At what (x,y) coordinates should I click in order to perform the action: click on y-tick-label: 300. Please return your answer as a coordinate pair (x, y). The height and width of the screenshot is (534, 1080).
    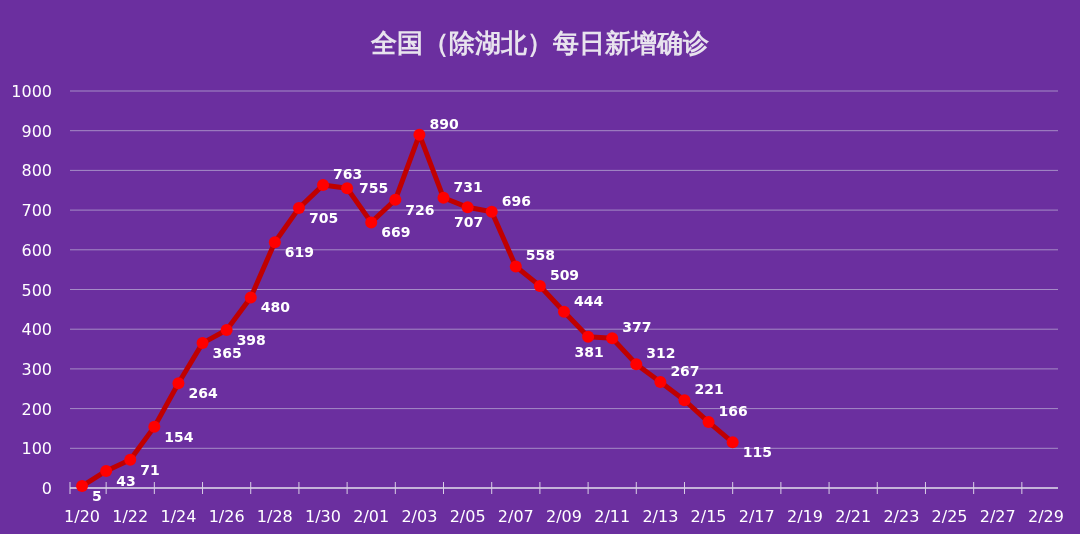
    Looking at the image, I should click on (36, 369).